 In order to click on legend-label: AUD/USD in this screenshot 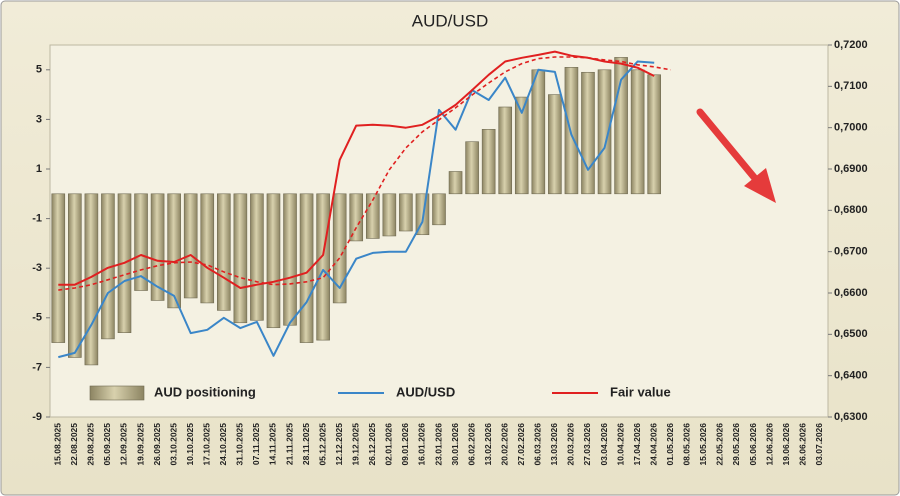, I will do `click(425, 391)`.